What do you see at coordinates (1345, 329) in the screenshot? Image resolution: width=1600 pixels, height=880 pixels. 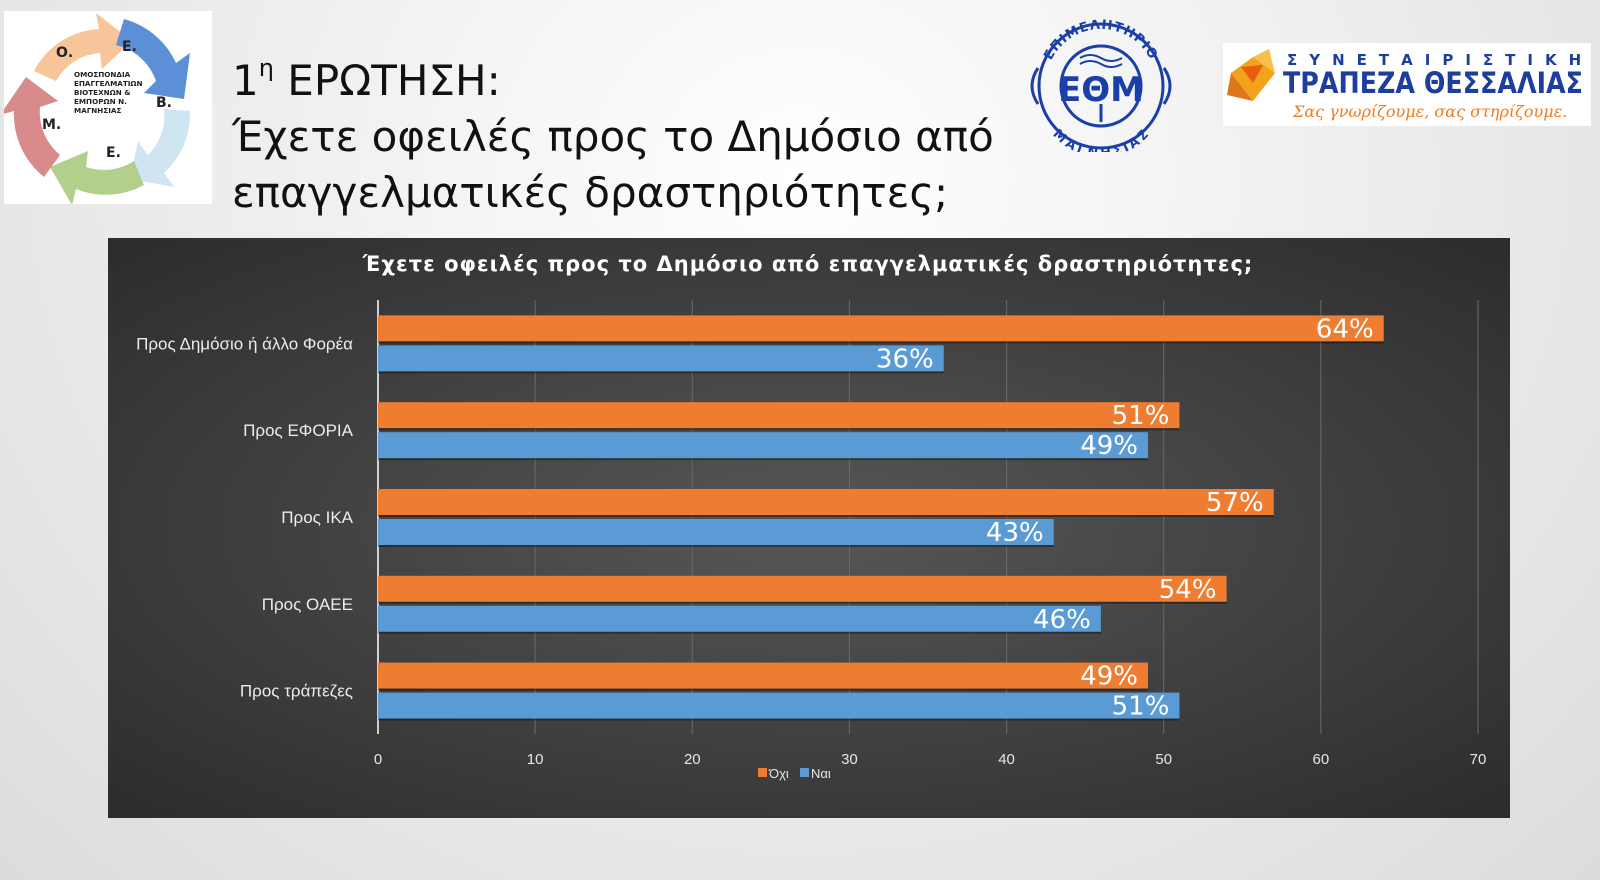 I see `data-label: 64%` at bounding box center [1345, 329].